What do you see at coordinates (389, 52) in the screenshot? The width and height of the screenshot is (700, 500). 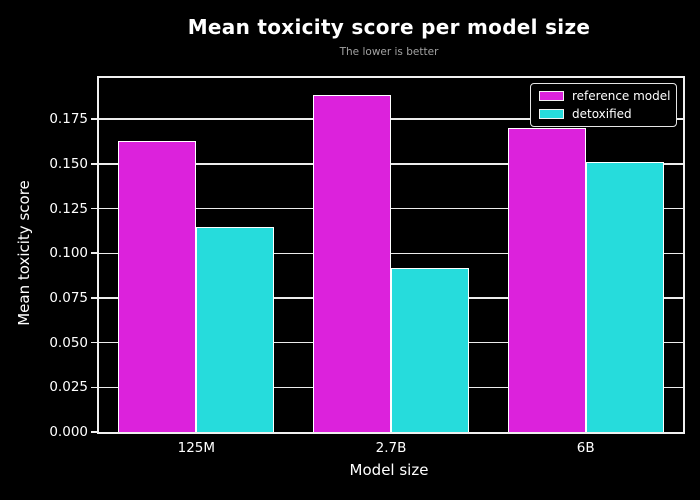 I see `chart-subtitle: The lower is better` at bounding box center [389, 52].